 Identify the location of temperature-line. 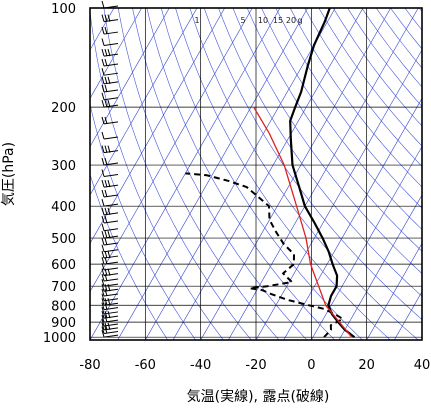
(322, 173).